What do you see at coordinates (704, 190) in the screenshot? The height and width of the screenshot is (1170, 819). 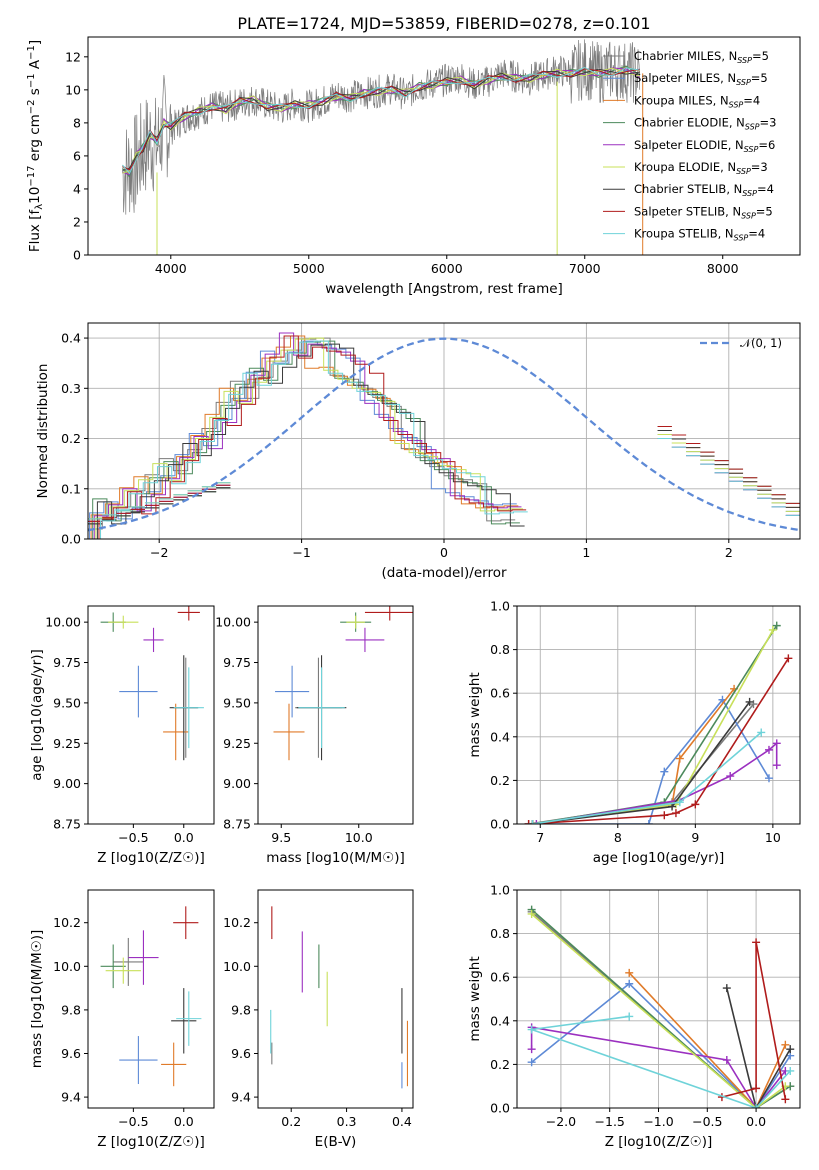 I see `legend-label: Chabrier STELIB, NSSP=4` at bounding box center [704, 190].